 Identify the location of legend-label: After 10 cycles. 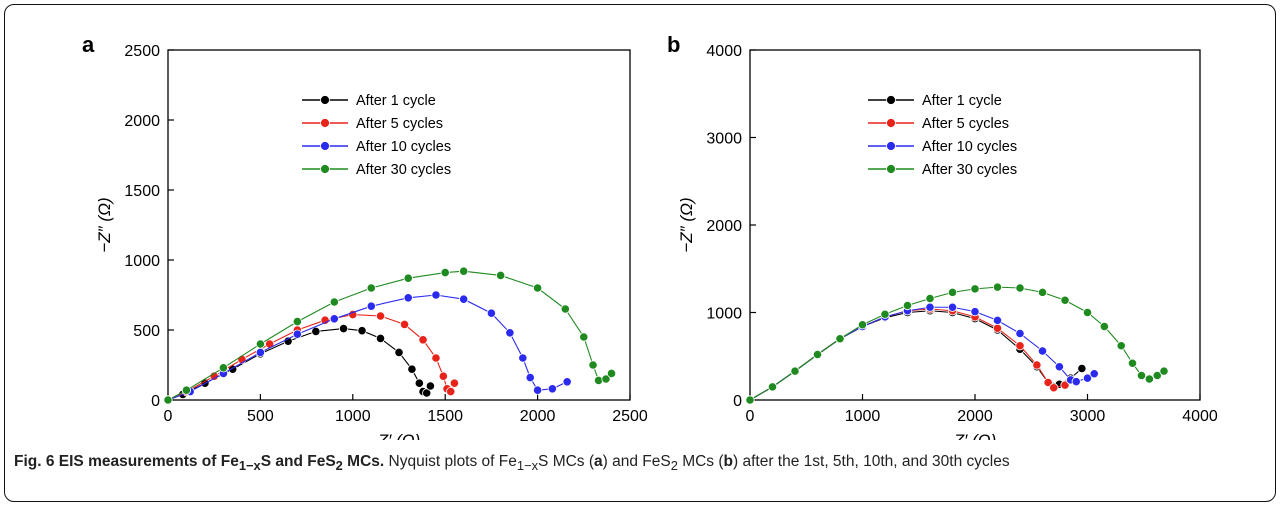
(403, 147).